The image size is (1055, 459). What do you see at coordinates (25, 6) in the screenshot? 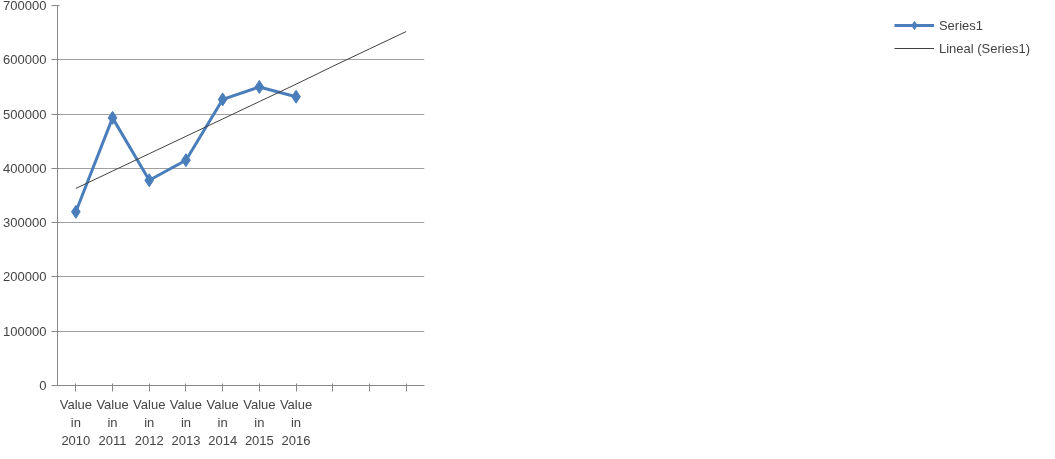
I see `y-tick-label: 700000` at bounding box center [25, 6].